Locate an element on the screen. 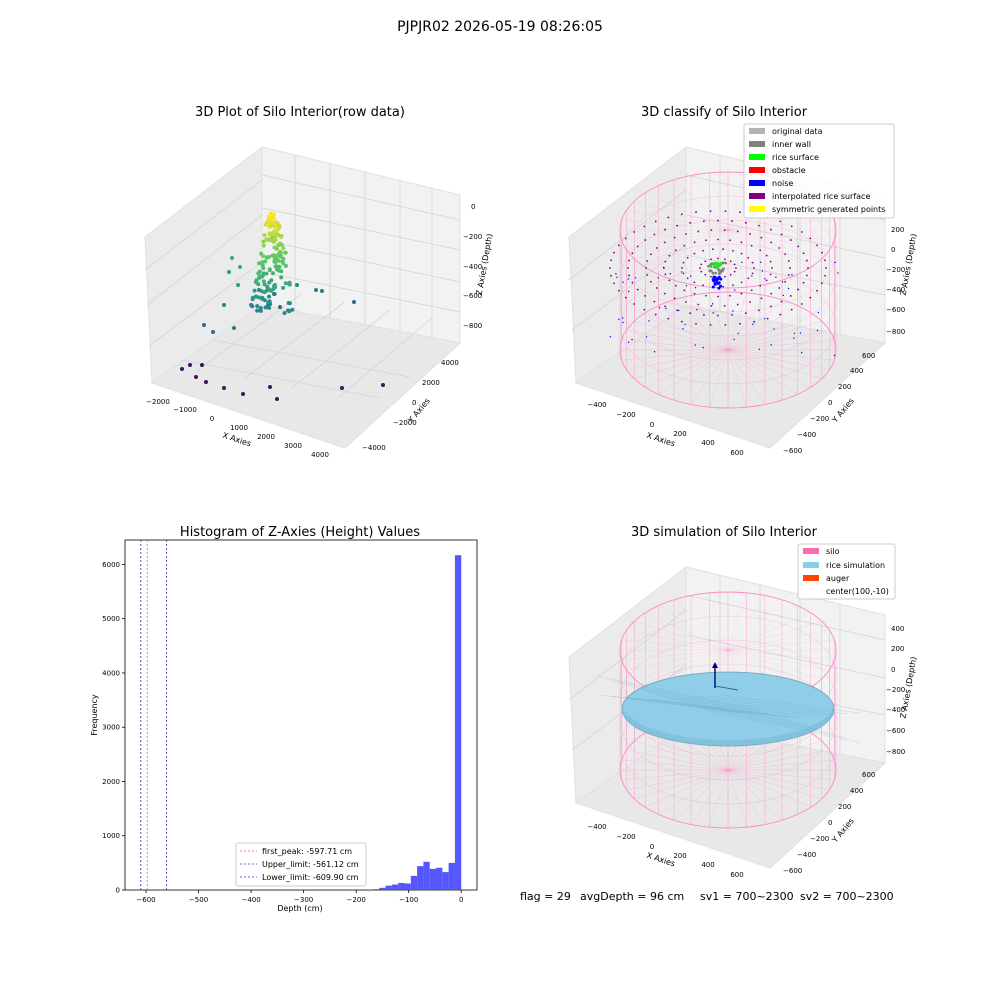  p1-xlabel: X Axies is located at coordinates (236, 440).